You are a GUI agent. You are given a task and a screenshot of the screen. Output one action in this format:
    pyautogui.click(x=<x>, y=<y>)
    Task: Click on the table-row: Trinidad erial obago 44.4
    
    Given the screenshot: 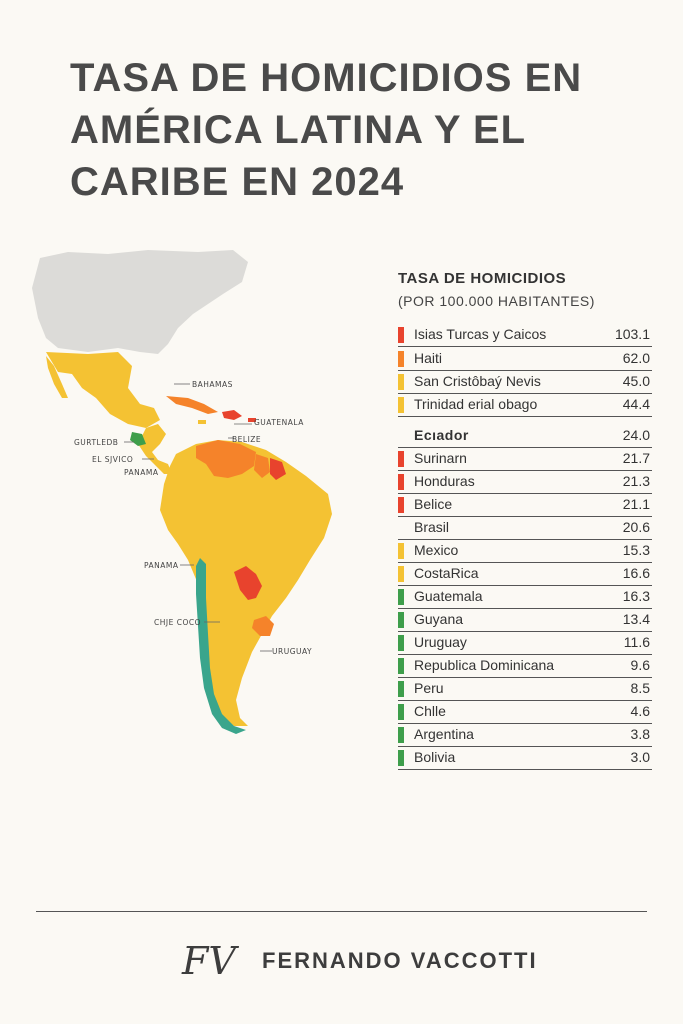 What is the action you would take?
    pyautogui.click(x=525, y=405)
    